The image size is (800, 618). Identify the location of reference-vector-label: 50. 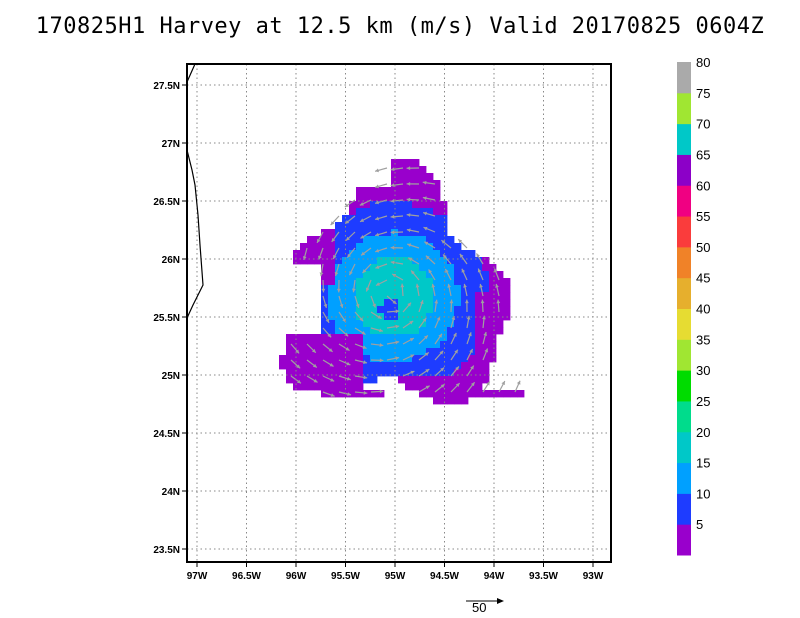
(479, 607).